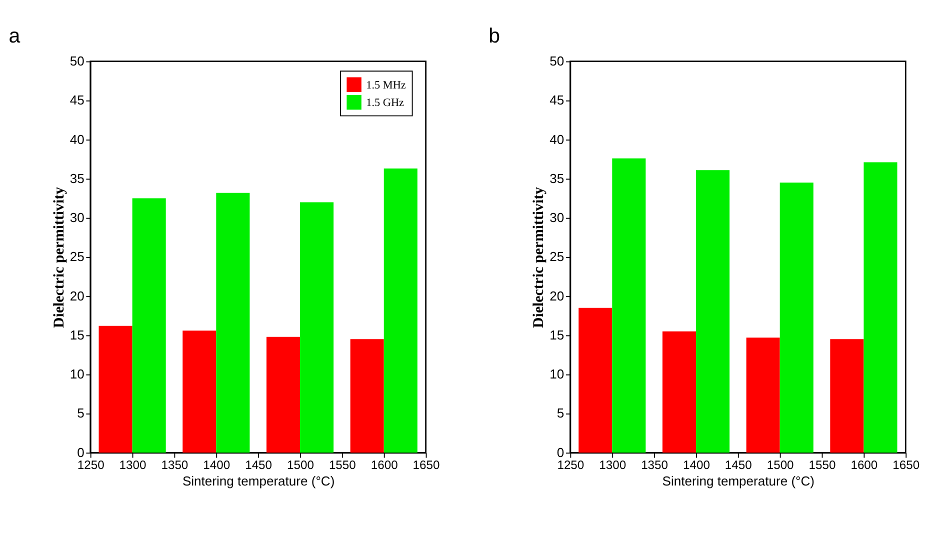  What do you see at coordinates (385, 103) in the screenshot?
I see `legend-label: 1.5 GHz` at bounding box center [385, 103].